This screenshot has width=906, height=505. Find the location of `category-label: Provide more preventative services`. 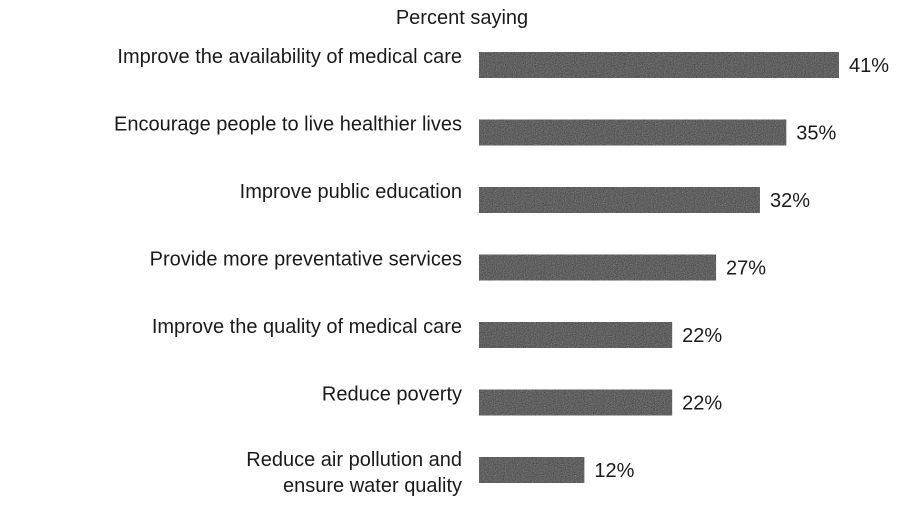

category-label: Provide more preventative services is located at coordinates (306, 260).